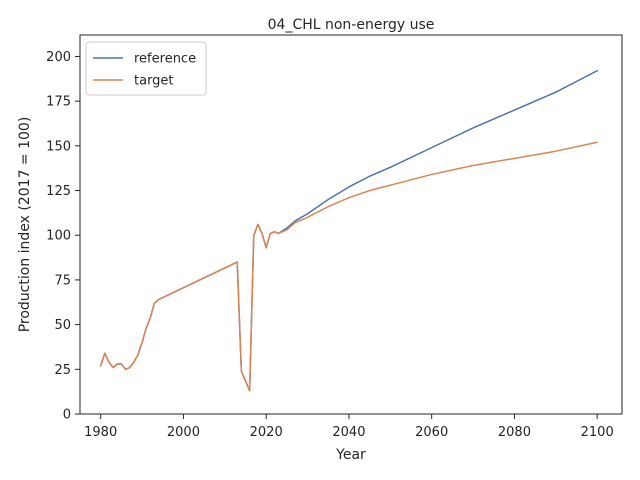  I want to click on y-tick-label: 150, so click(58, 146).